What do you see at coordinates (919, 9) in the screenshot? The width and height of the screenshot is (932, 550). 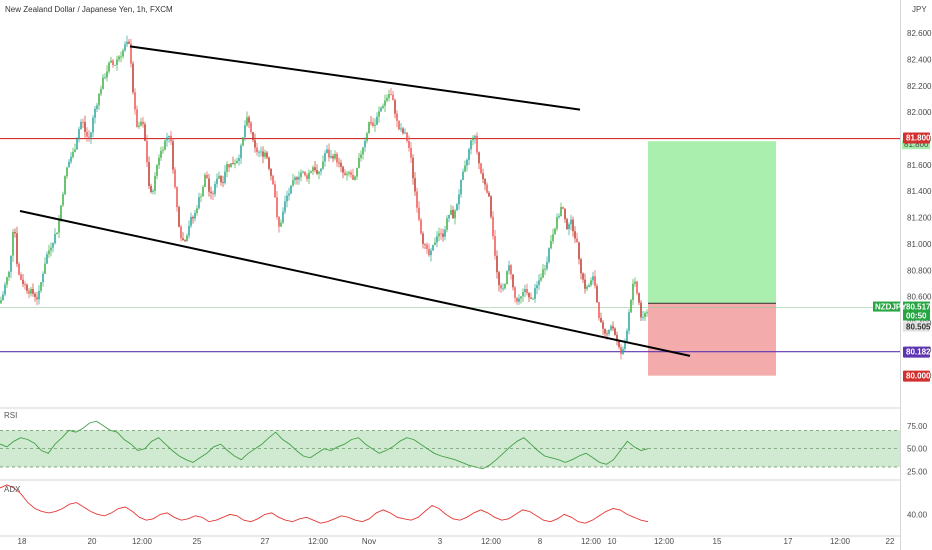 I see `currency-label: JPY` at bounding box center [919, 9].